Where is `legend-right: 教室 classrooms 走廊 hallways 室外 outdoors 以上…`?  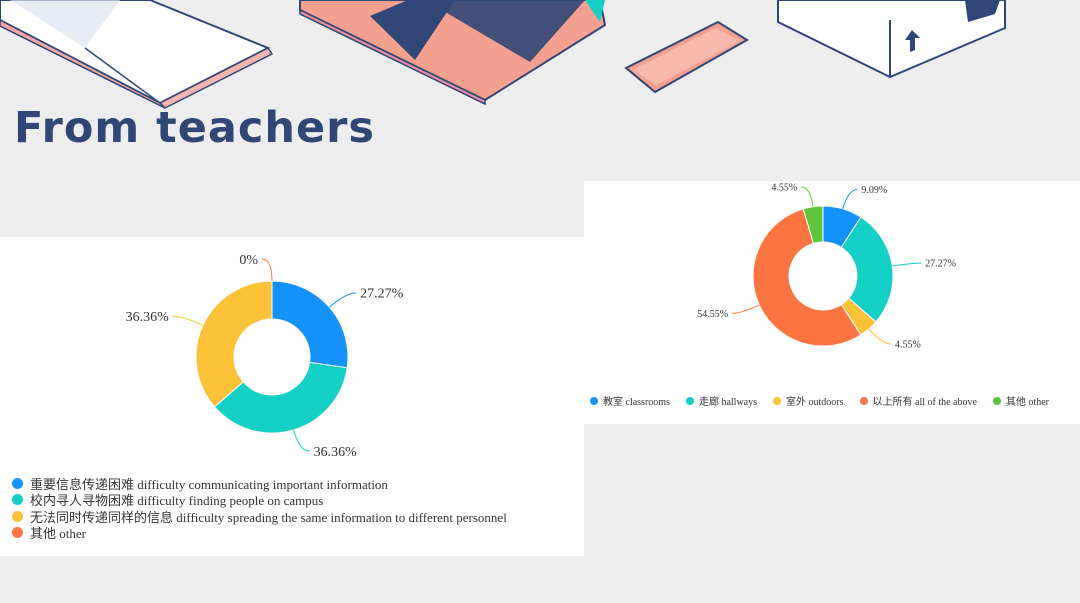
legend-right: 教室 classrooms 走廊 hallways 室外 outdoors 以上… is located at coordinates (827, 400).